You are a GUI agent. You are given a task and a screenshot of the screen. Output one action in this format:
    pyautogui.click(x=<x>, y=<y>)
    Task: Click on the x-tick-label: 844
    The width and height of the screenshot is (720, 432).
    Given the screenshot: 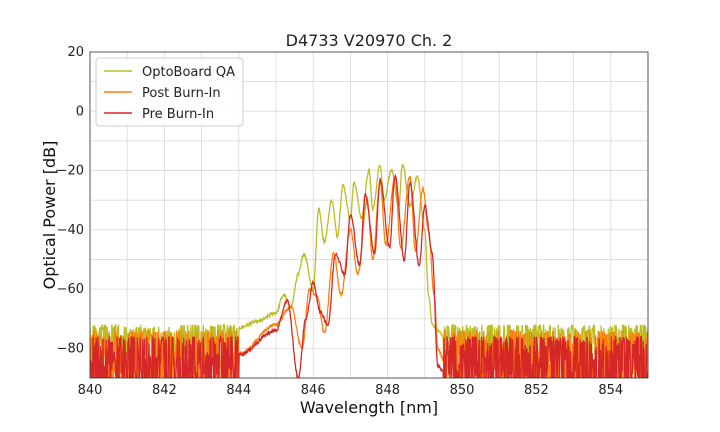 What is the action you would take?
    pyautogui.click(x=238, y=390)
    